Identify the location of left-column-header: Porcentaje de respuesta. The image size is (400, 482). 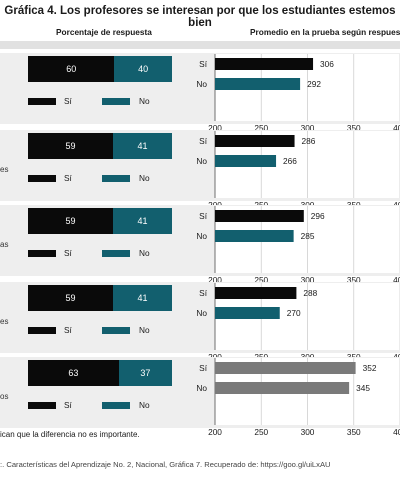
(104, 32).